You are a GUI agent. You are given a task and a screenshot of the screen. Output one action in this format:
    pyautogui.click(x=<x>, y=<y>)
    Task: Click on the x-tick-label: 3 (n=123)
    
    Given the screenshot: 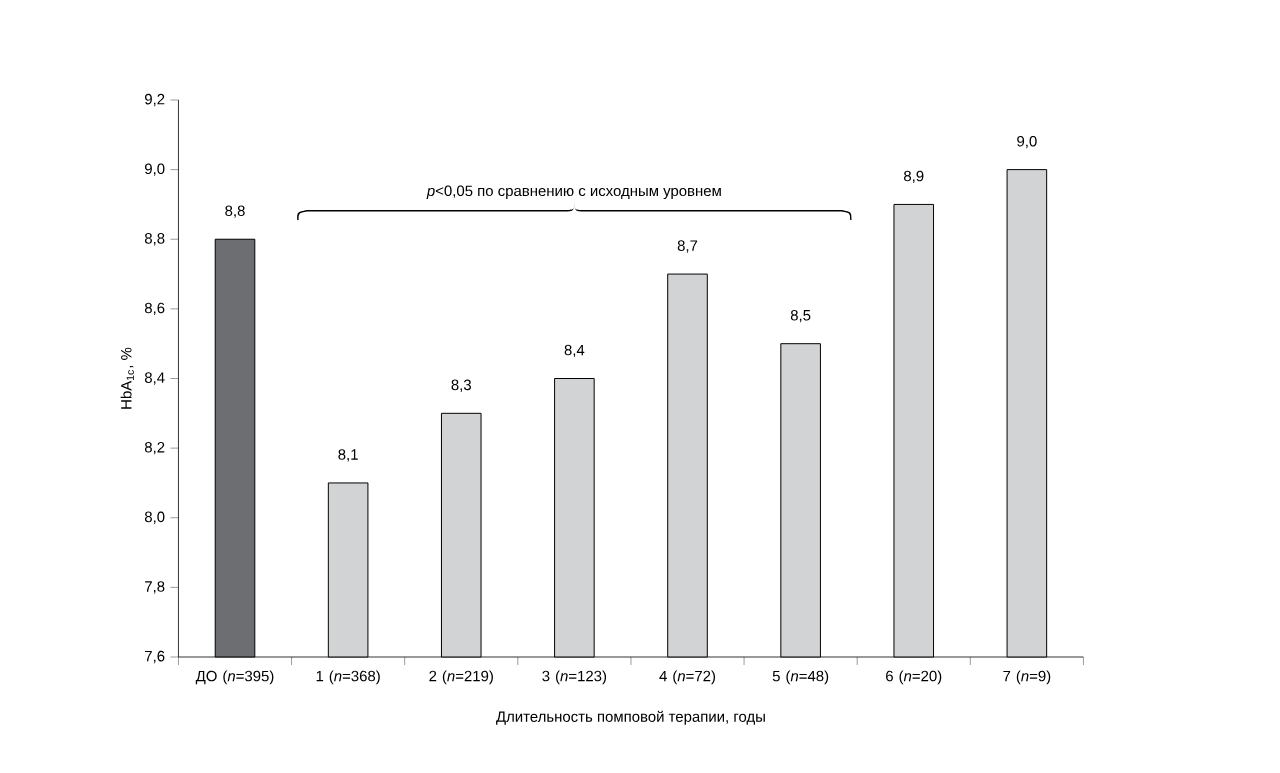 What is the action you would take?
    pyautogui.click(x=574, y=677)
    